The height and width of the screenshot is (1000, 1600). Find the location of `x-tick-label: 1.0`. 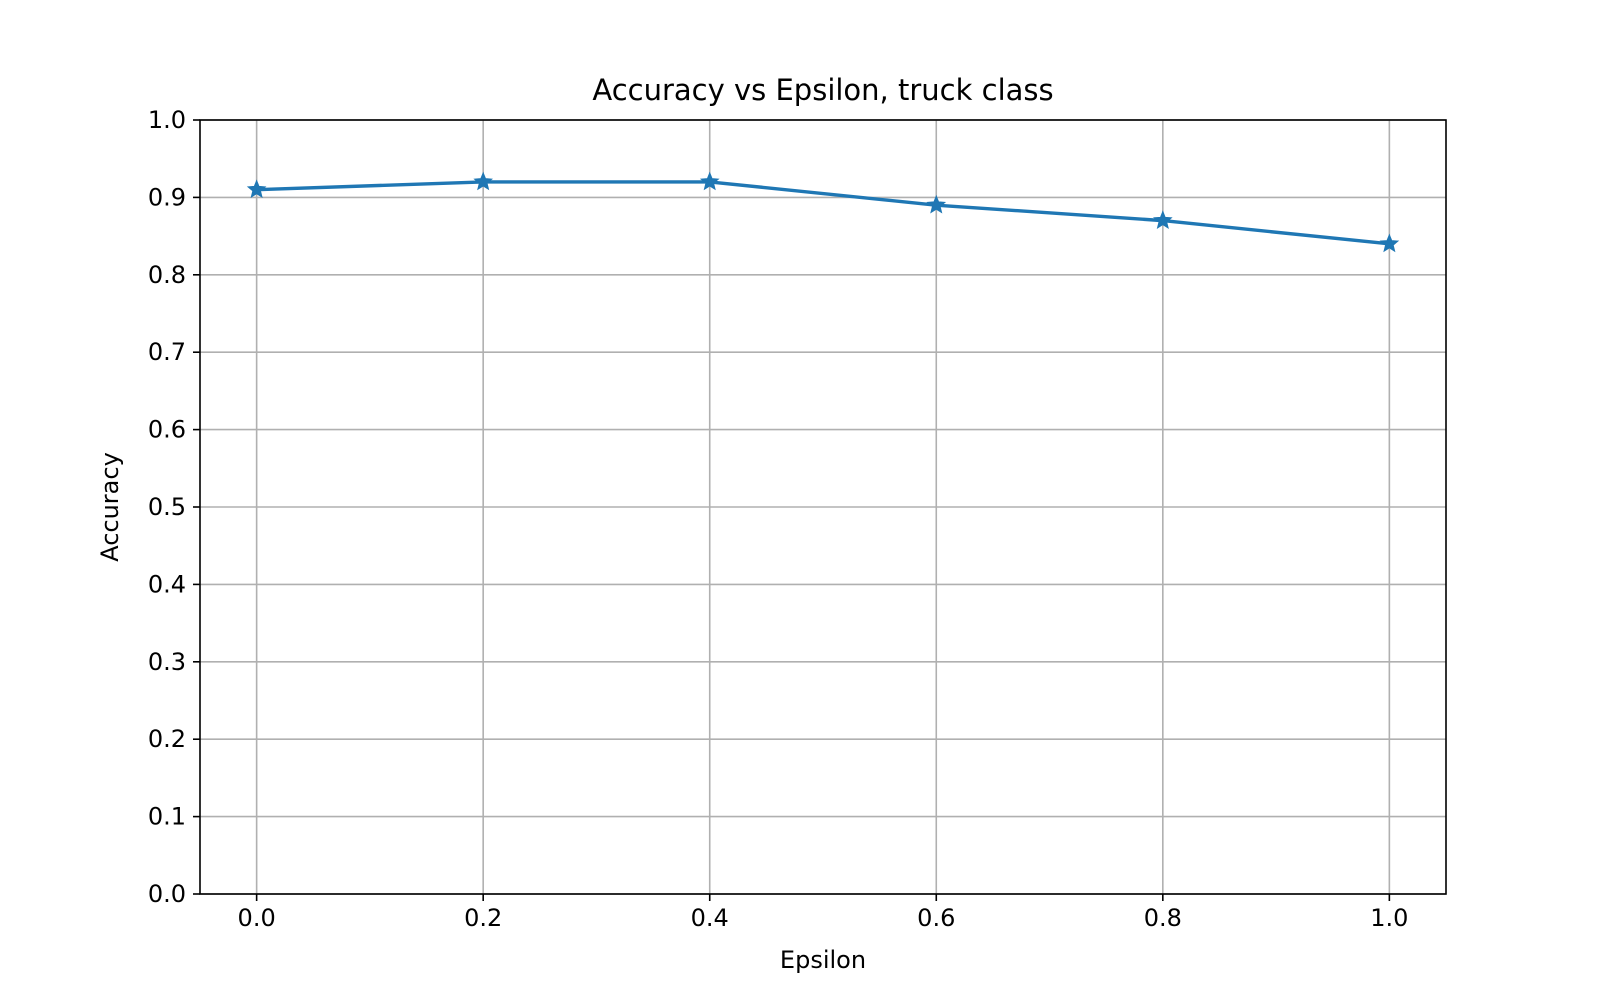

x-tick-label: 1.0 is located at coordinates (1389, 918).